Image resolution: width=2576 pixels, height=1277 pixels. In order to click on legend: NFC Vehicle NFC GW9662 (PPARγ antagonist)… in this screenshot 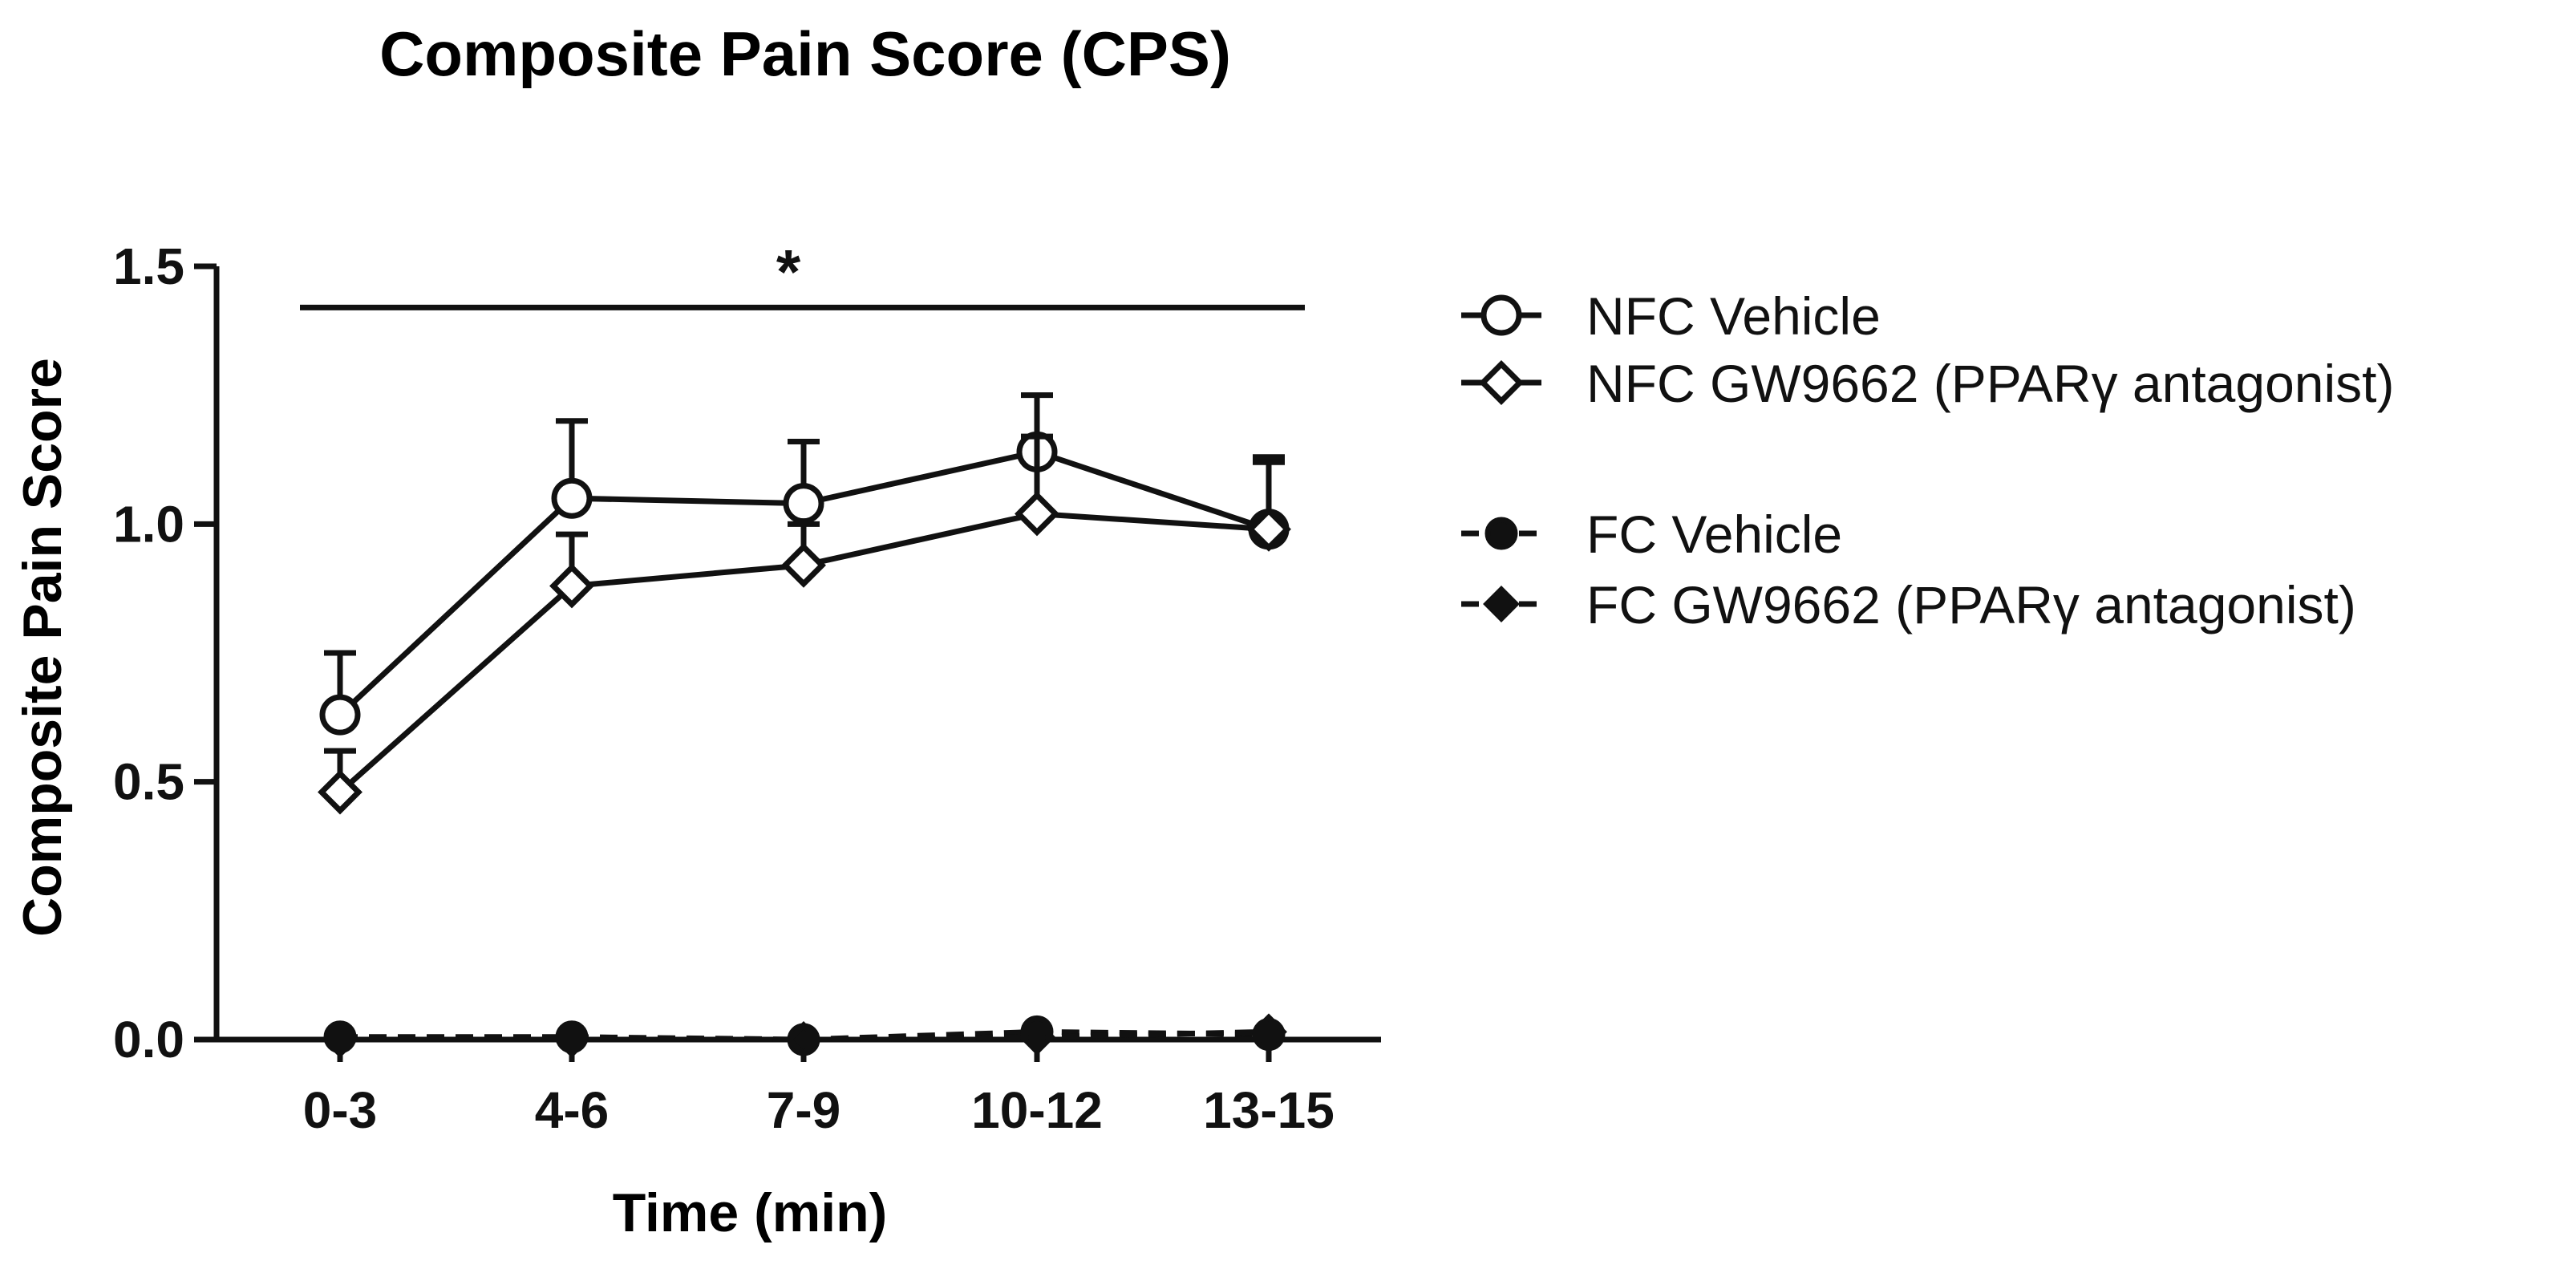, I will do `click(1928, 460)`.